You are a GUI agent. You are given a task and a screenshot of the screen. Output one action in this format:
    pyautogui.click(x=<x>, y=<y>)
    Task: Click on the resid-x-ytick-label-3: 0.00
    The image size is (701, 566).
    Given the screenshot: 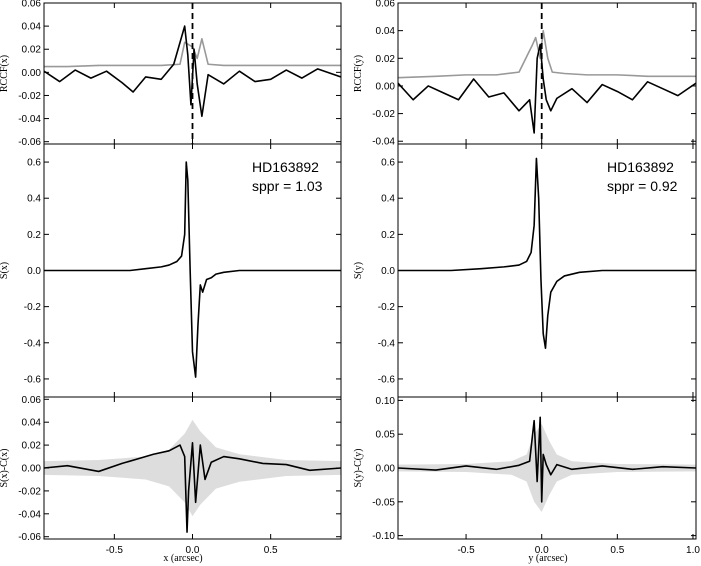 What is the action you would take?
    pyautogui.click(x=32, y=469)
    